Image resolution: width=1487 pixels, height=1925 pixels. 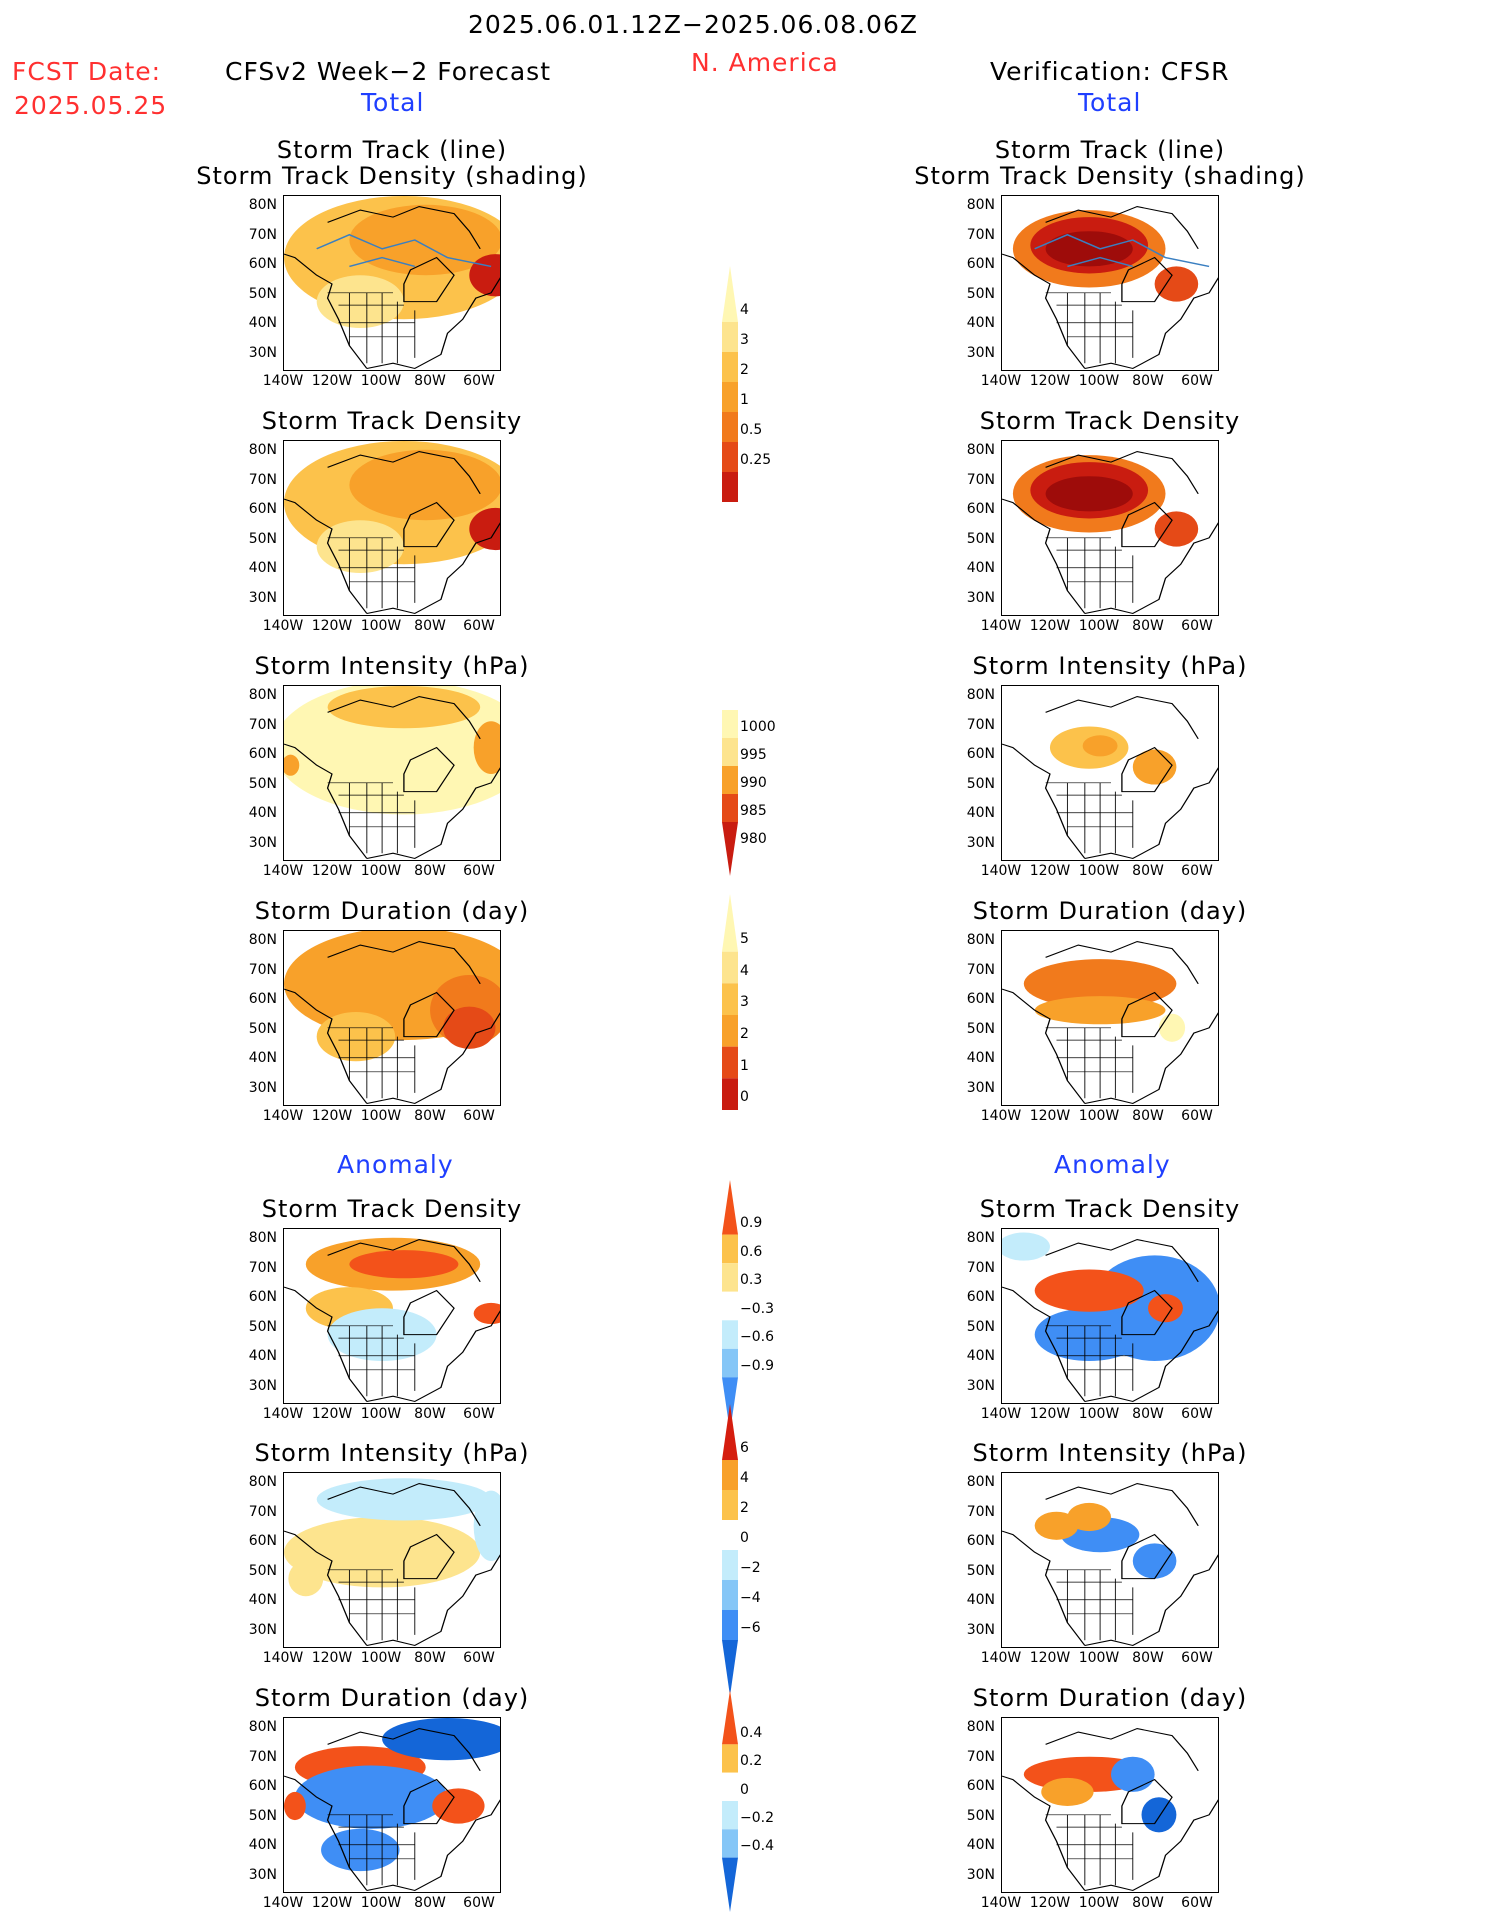 What do you see at coordinates (757, 1818) in the screenshot?
I see `colorbar-label: −0.2` at bounding box center [757, 1818].